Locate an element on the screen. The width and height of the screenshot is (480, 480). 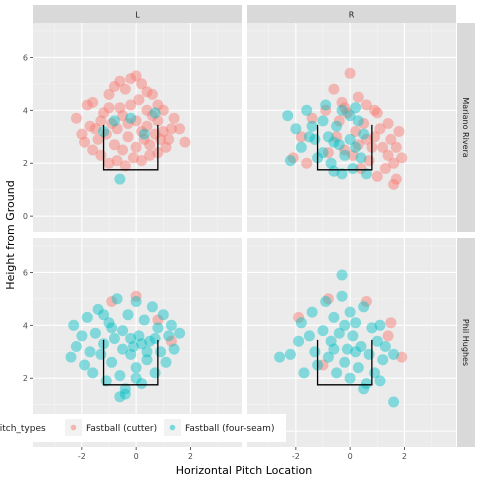
y-tick-label: 6 is located at coordinates (25, 272).